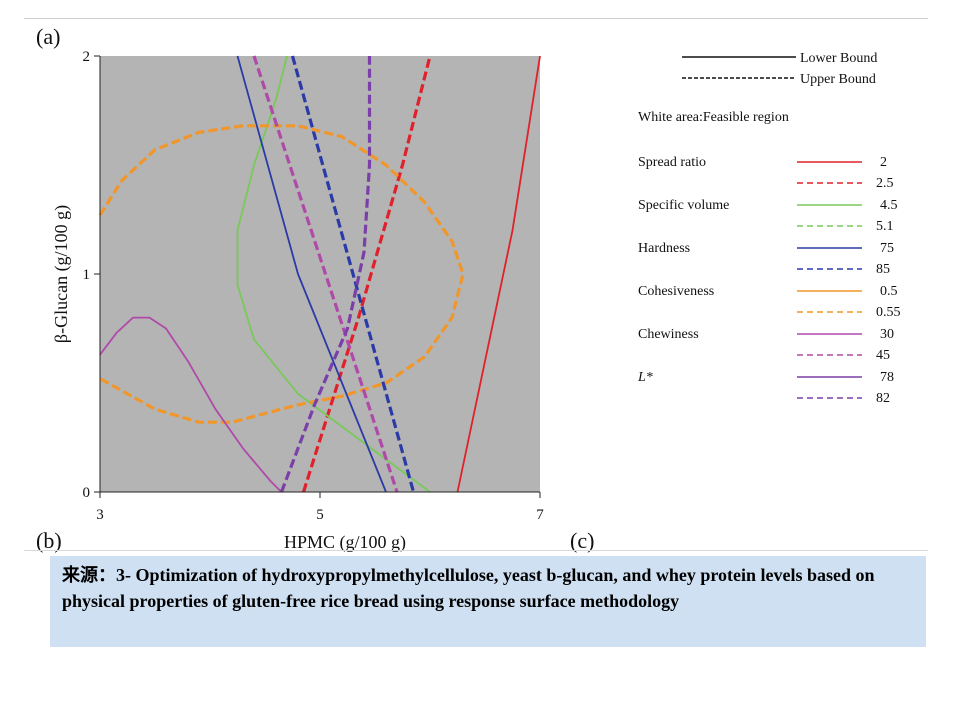  What do you see at coordinates (887, 334) in the screenshot?
I see `legend-lower-value: 30` at bounding box center [887, 334].